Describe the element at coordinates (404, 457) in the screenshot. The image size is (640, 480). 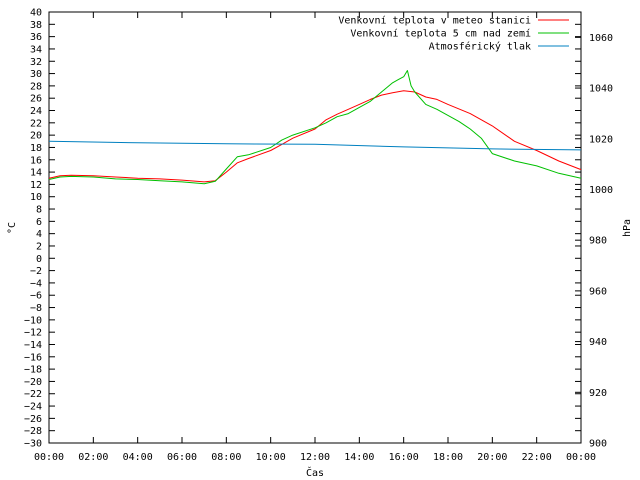
I see `x-tick-label: 16:00` at that location.